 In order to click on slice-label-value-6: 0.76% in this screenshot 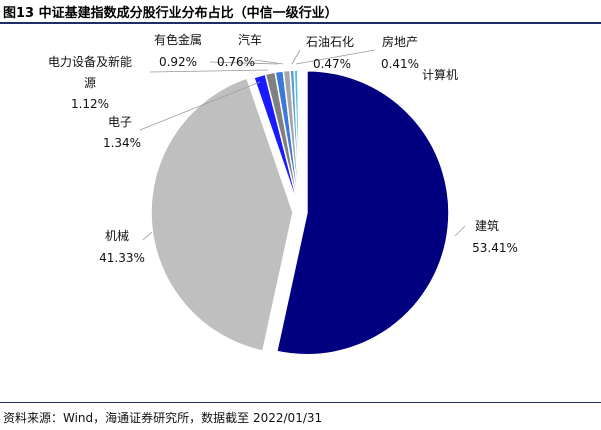, I will do `click(236, 62)`.